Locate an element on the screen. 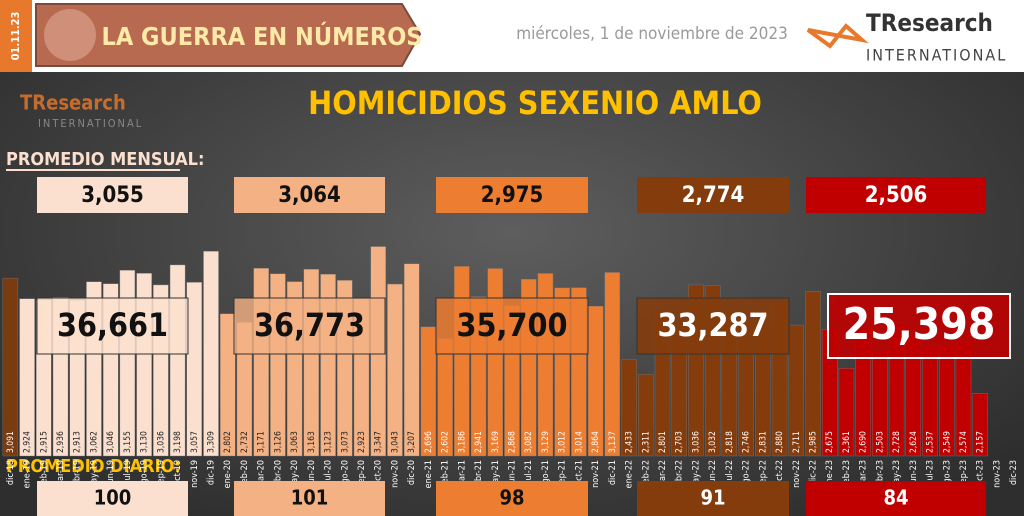  x-tick-label: mar-23 is located at coordinates (864, 474).